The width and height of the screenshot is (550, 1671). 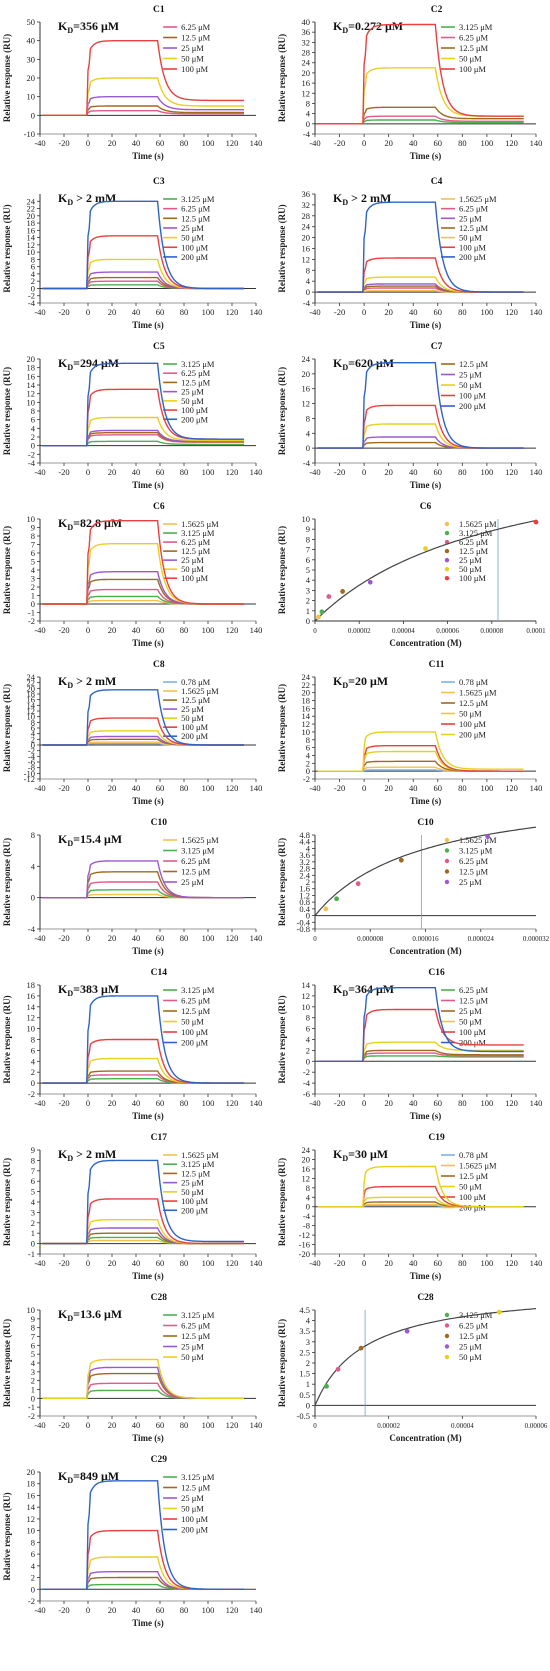 What do you see at coordinates (536, 1263) in the screenshot?
I see `x-tick-label: 140` at bounding box center [536, 1263].